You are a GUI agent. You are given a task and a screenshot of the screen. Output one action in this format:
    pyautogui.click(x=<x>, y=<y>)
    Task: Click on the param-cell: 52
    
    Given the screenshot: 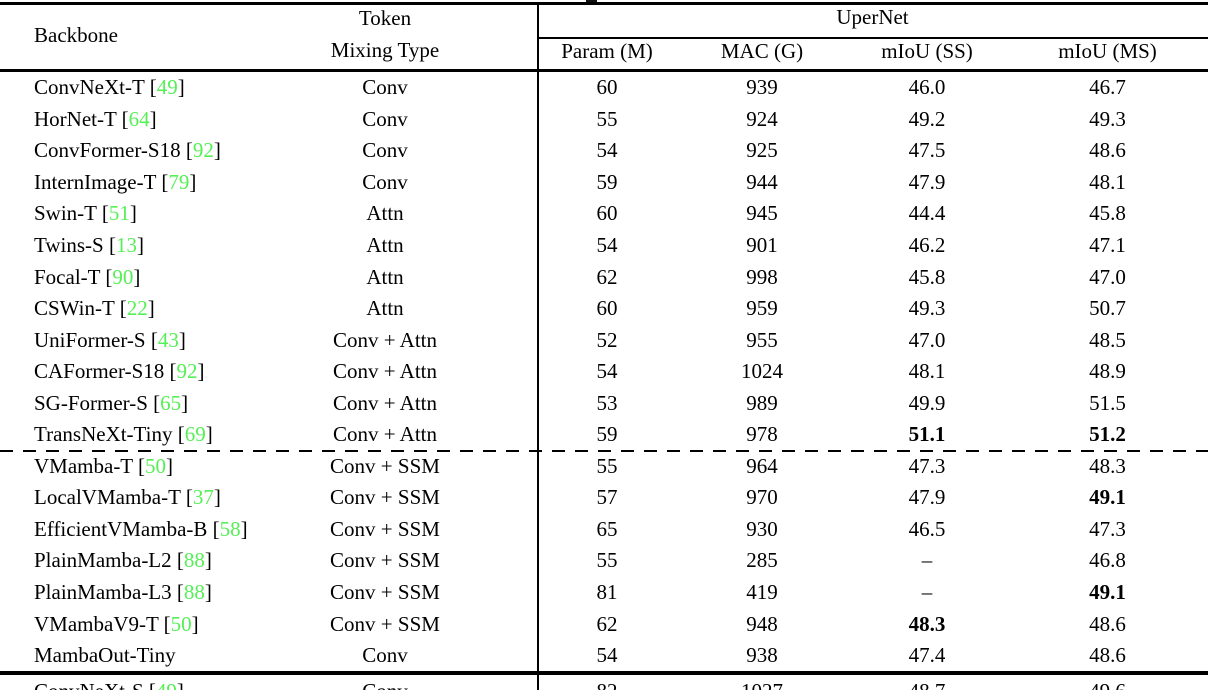 What is the action you would take?
    pyautogui.click(x=607, y=339)
    